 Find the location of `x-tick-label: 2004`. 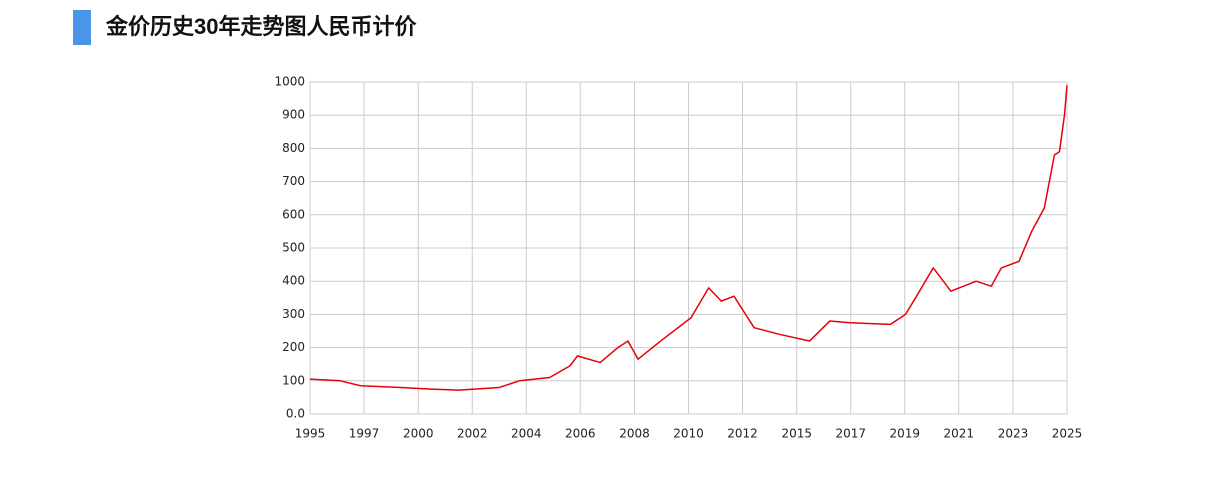

x-tick-label: 2004 is located at coordinates (526, 434).